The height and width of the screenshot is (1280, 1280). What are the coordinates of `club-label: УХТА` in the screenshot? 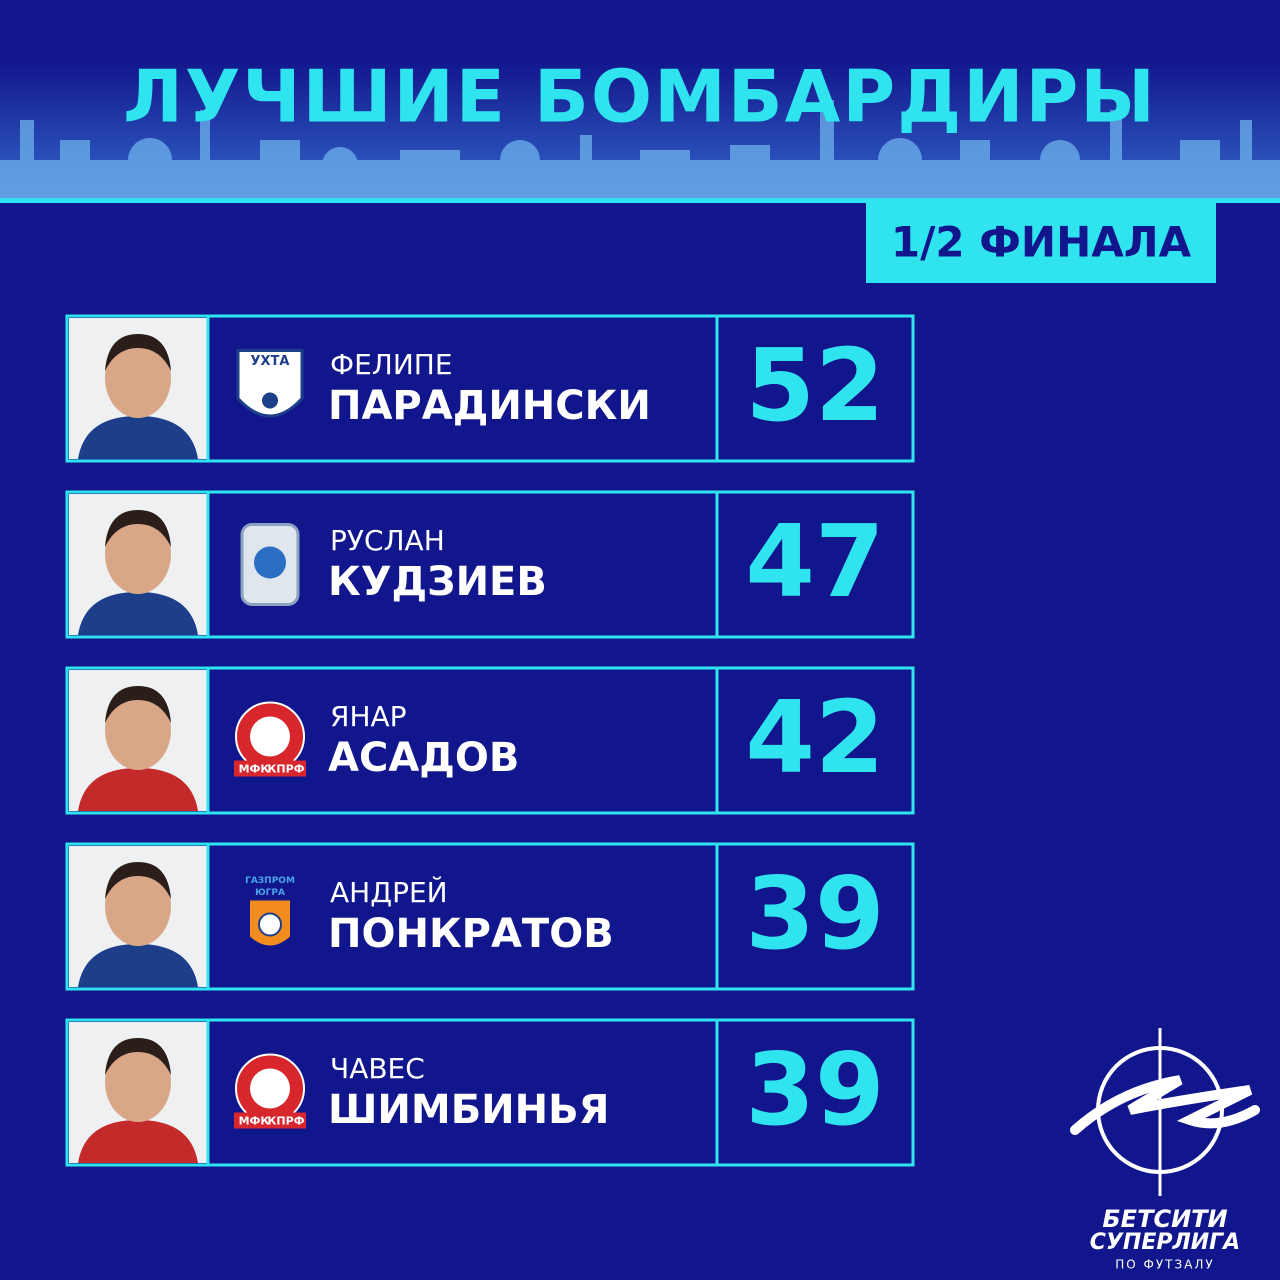 It's located at (270, 361).